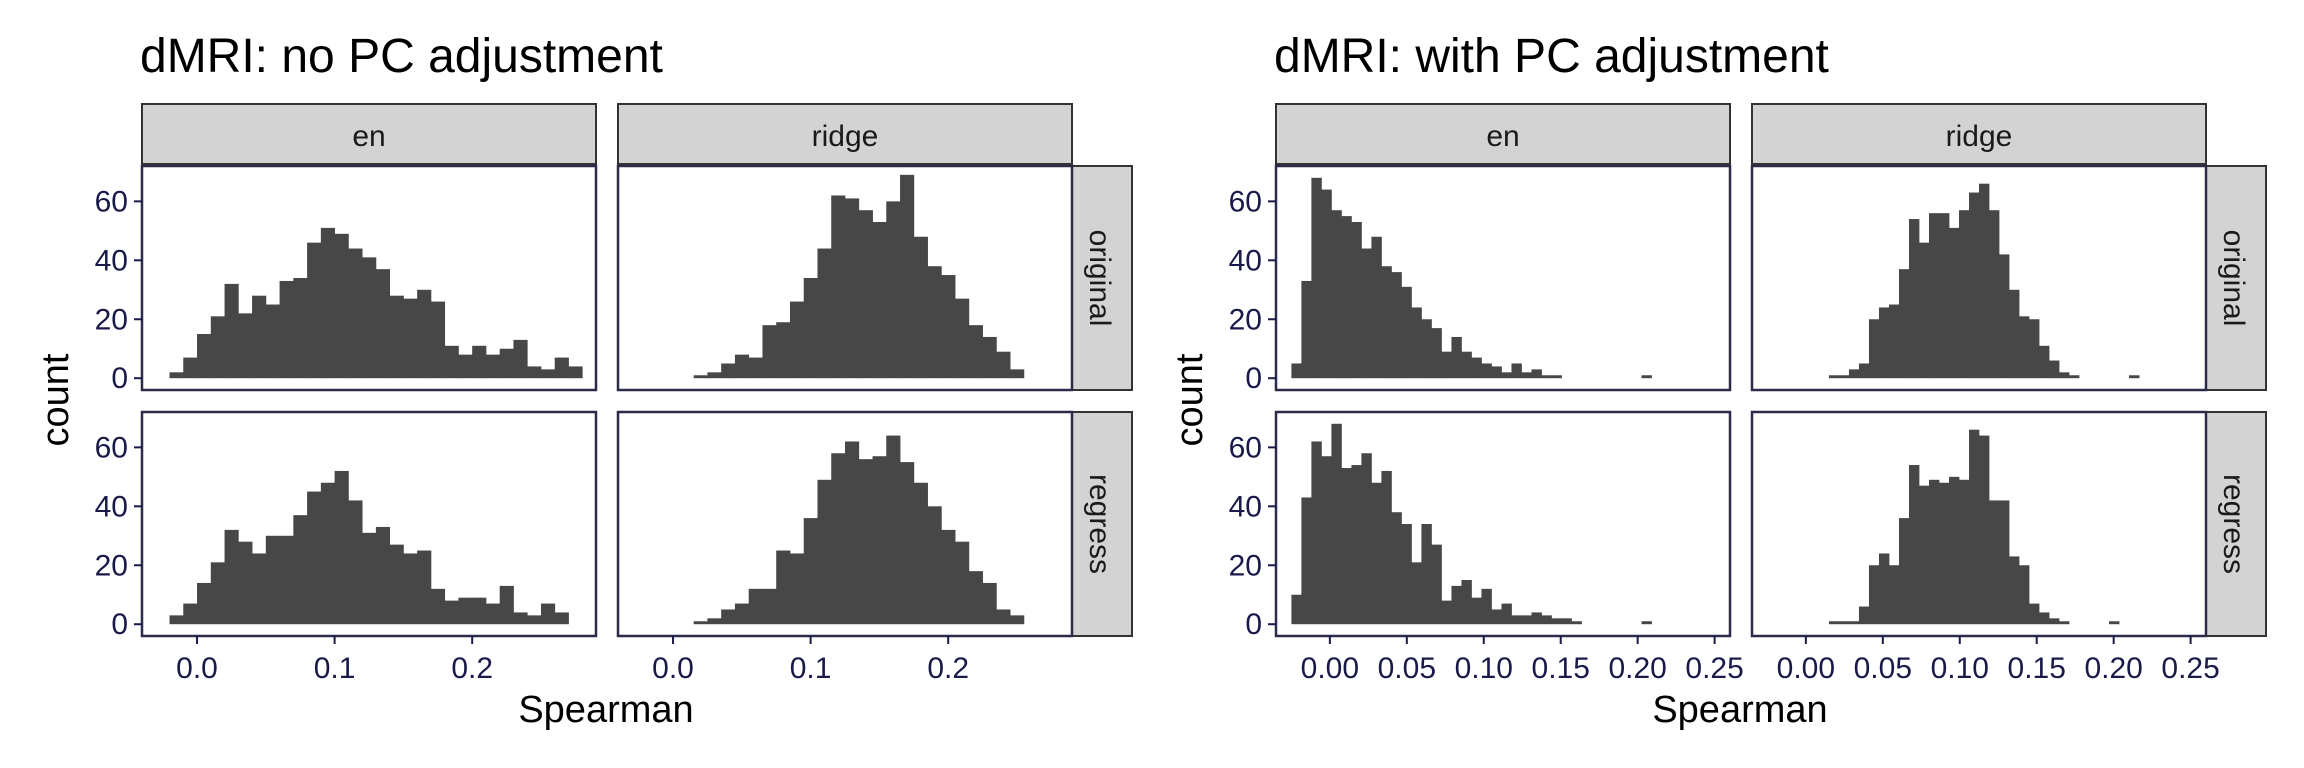 This screenshot has height=768, width=2304. I want to click on y-tick-label: 20, so click(1245, 565).